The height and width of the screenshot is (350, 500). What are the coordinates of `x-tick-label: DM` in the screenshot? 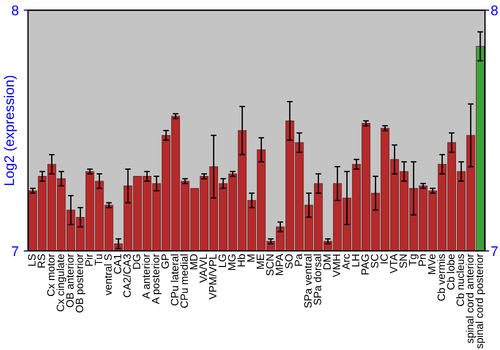 It's located at (327, 262).